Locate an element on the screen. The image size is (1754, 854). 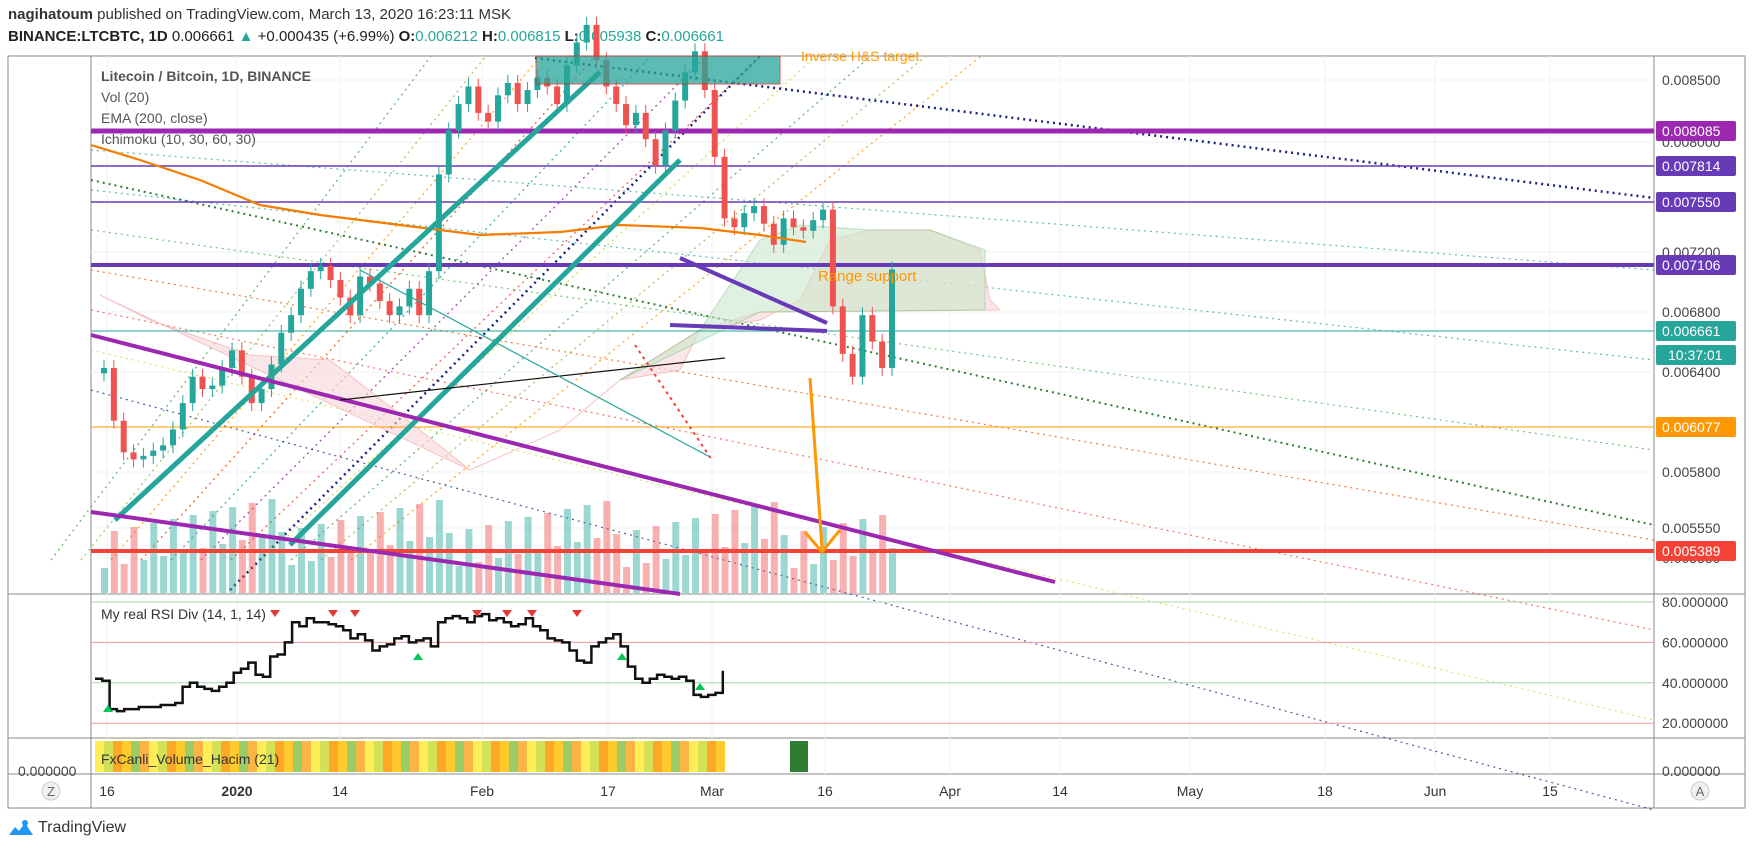
date-tick-label: May is located at coordinates (1190, 791).